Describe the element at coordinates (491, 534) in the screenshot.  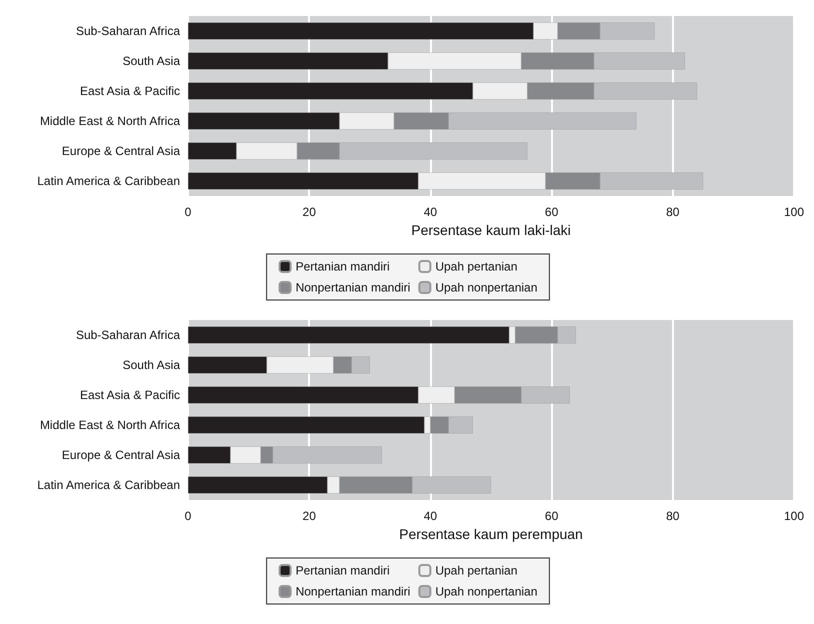
I see `x-axis-title: Persentase kaum perempuan` at that location.